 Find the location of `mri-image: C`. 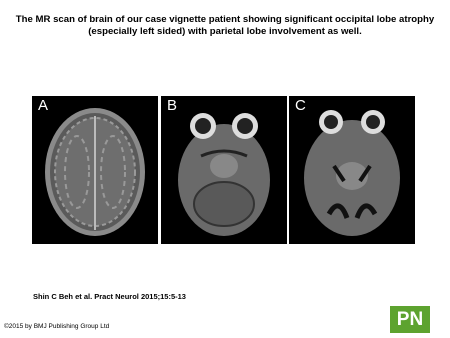

mri-image: C is located at coordinates (352, 170).